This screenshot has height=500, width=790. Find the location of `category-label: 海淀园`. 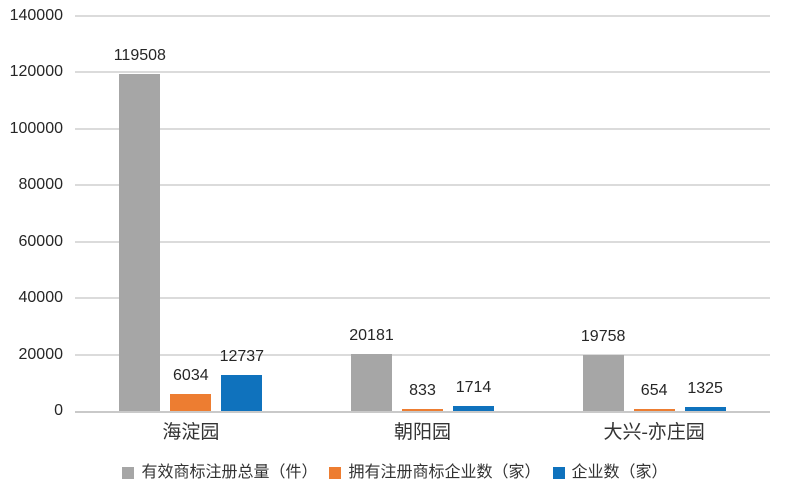

category-label: 海淀园 is located at coordinates (191, 432).